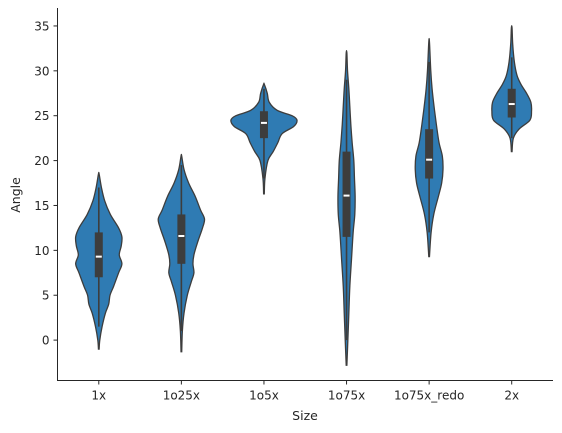  I want to click on violin-2x, so click(512, 89).